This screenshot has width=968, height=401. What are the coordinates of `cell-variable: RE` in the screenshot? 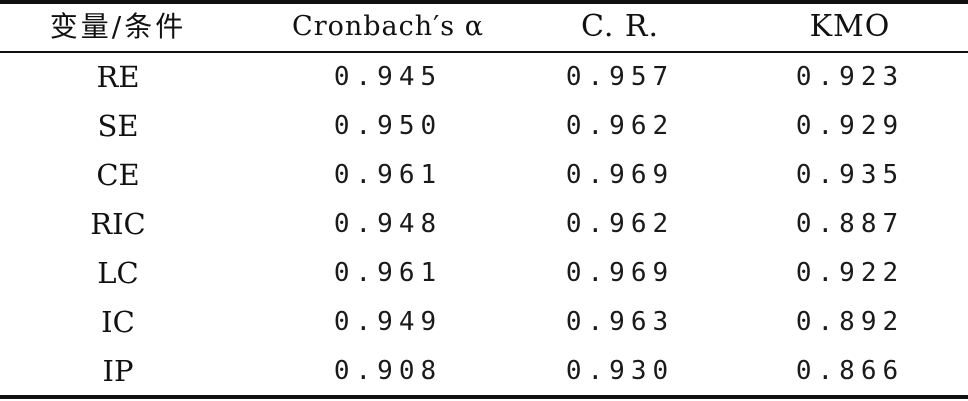 It's located at (118, 77).